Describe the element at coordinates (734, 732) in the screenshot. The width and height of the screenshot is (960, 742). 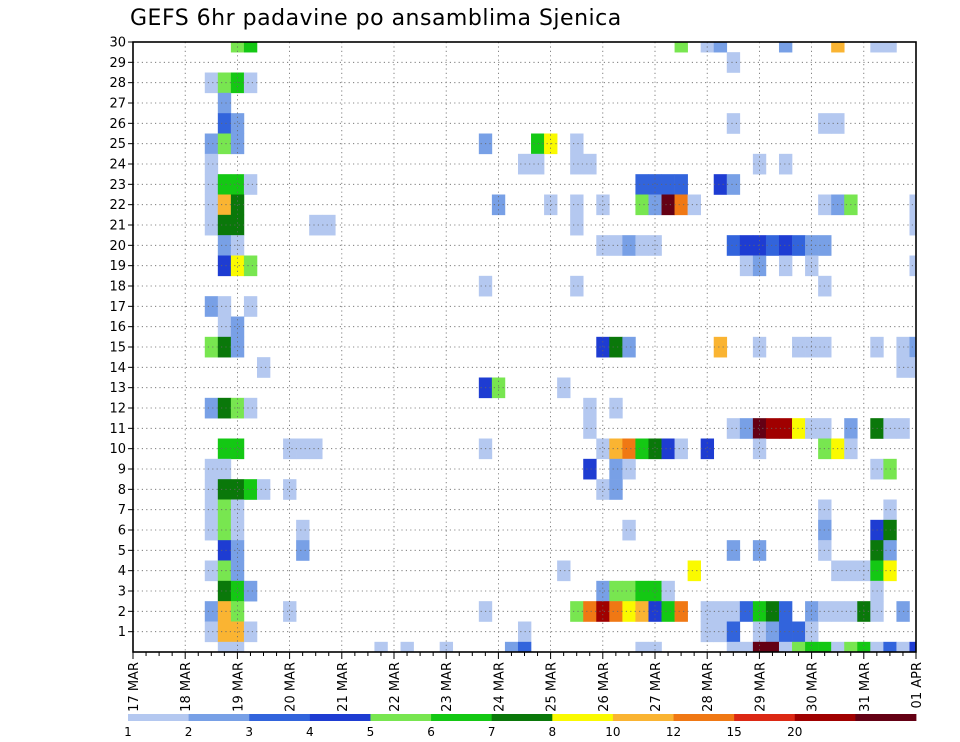
I see `legend-label: 15` at that location.